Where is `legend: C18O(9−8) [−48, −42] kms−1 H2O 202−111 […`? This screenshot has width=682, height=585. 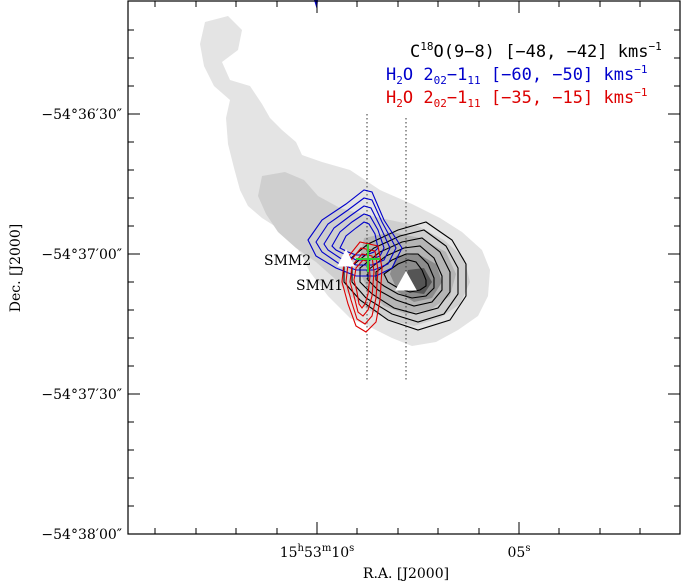
legend: C18O(9−8) [−48, −42] kms−1 H2O 202−111 [… is located at coordinates (524, 75).